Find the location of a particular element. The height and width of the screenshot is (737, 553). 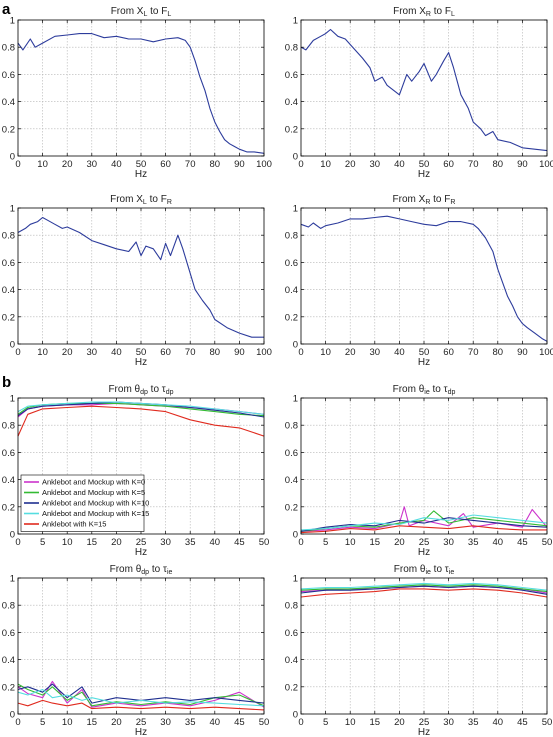

x-tick-label: 60 is located at coordinates (165, 164).